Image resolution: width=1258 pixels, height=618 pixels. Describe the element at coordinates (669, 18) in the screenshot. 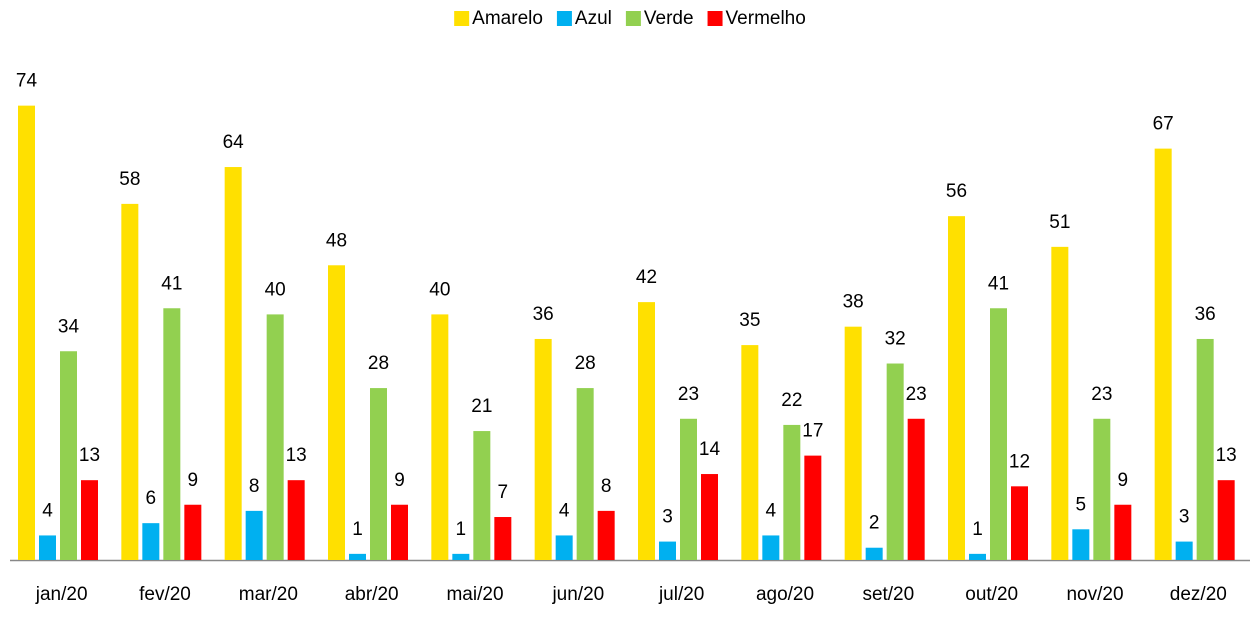

I see `legend-label: Verde` at that location.